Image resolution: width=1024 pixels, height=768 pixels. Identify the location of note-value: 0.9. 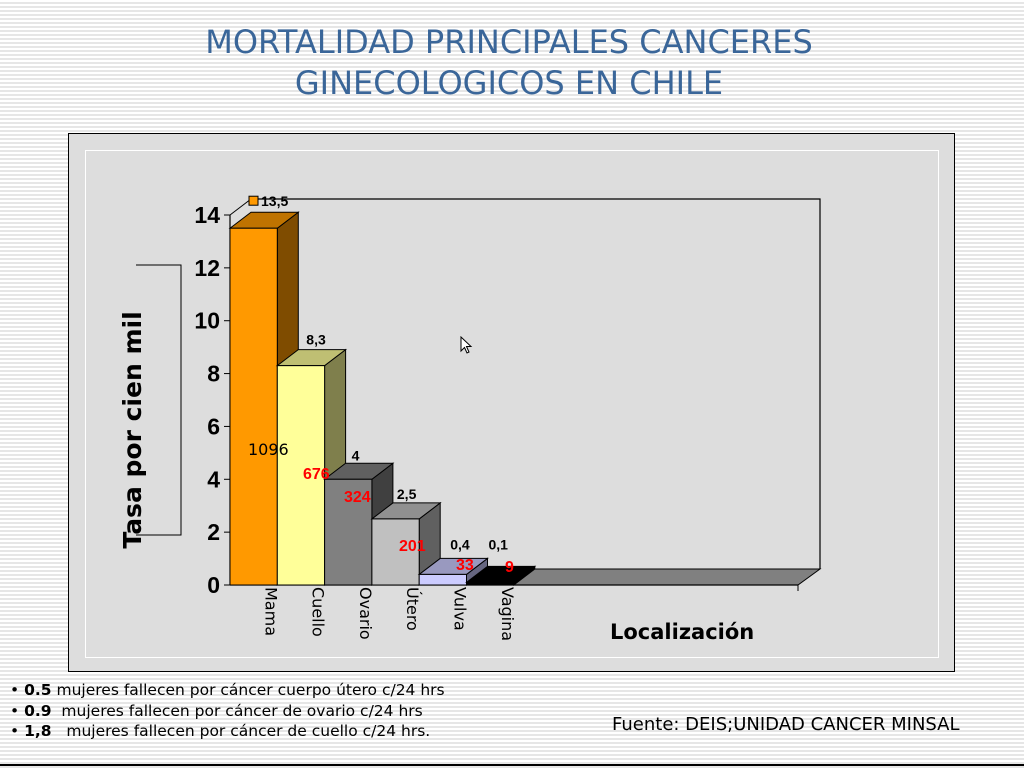
(38, 710).